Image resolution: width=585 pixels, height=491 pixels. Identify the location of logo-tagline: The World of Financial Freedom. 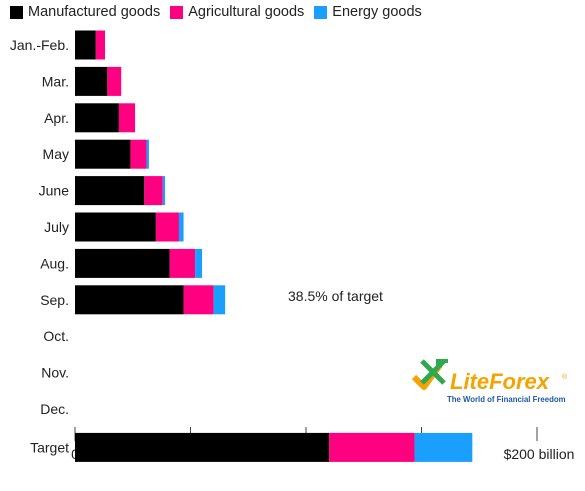
(506, 399).